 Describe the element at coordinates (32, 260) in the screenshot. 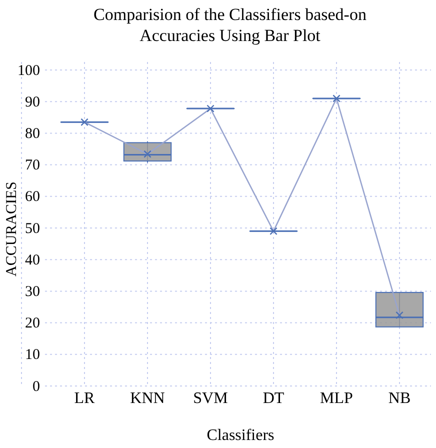

I see `y-tick-label: 40` at that location.